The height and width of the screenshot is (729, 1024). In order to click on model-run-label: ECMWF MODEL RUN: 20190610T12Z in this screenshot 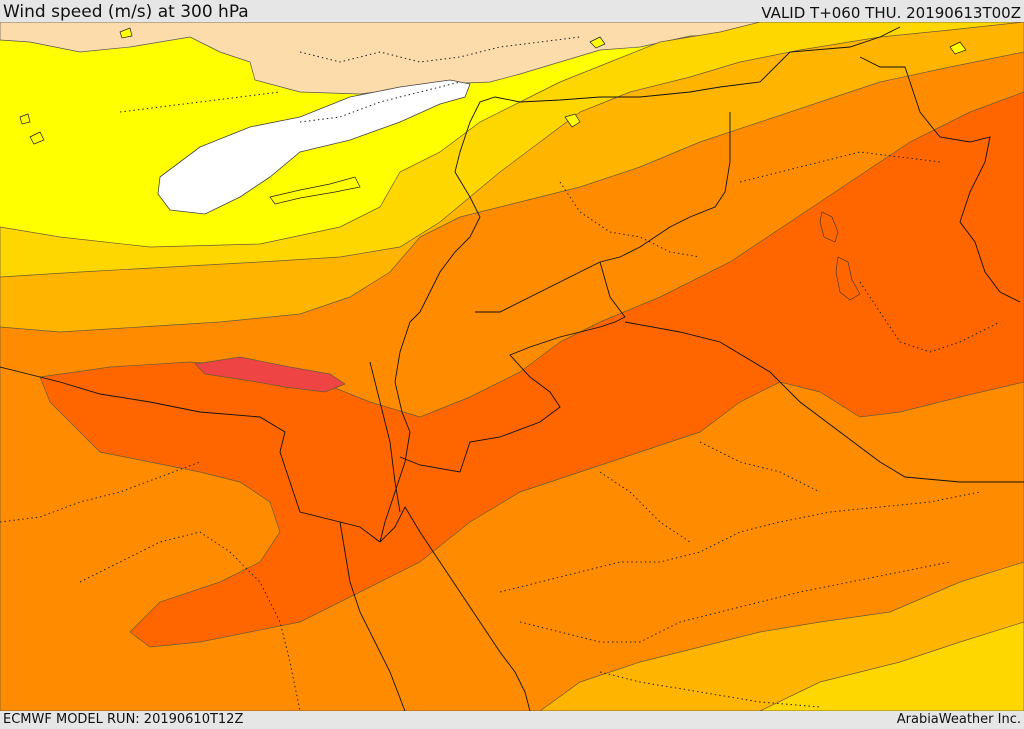, I will do `click(123, 719)`.